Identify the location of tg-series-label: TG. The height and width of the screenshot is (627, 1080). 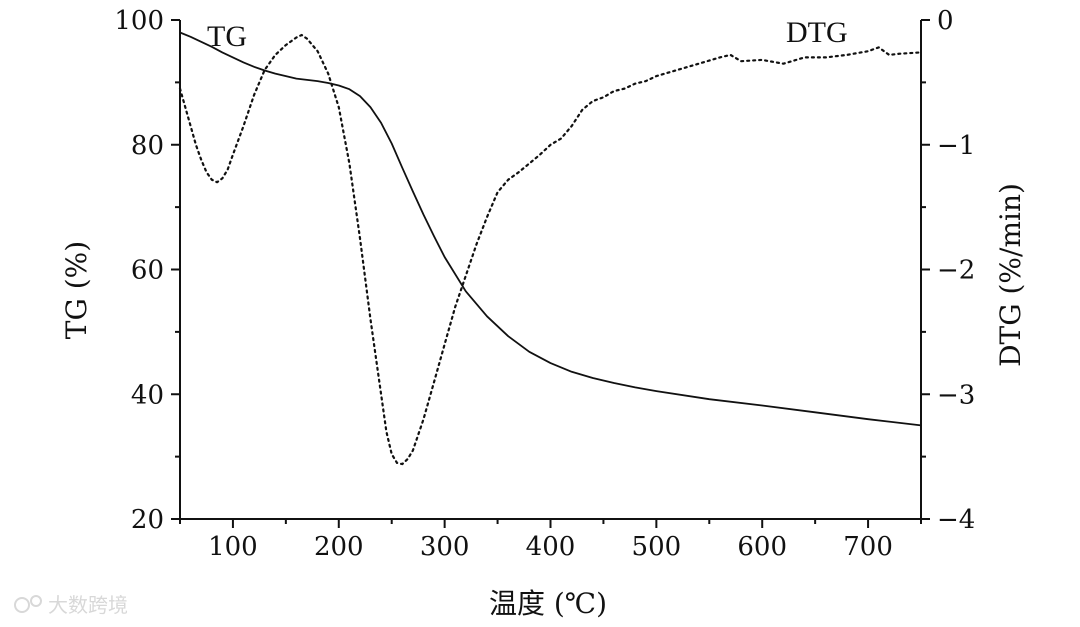
(227, 36).